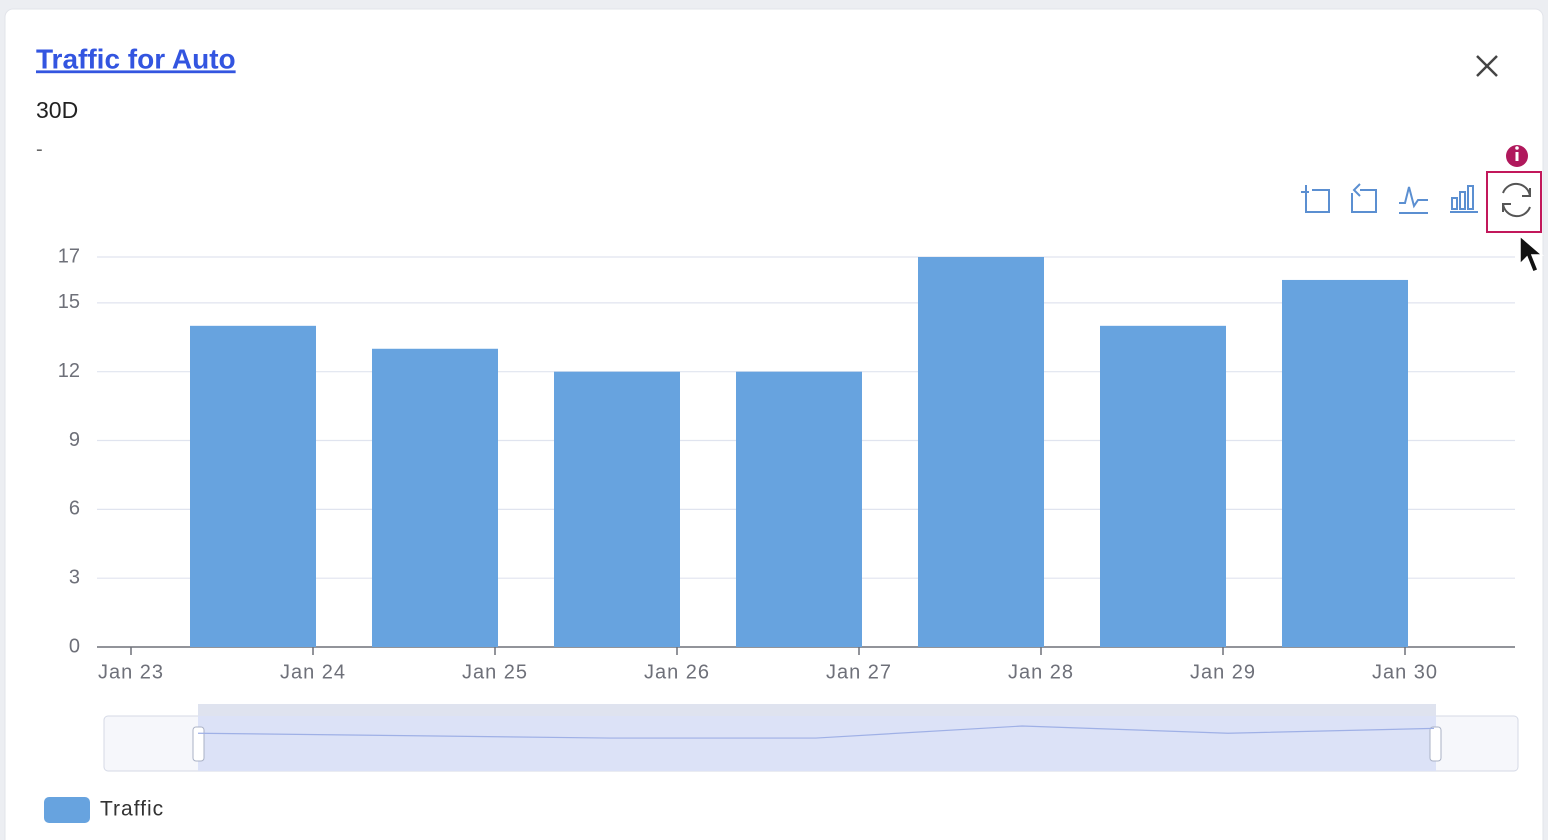 This screenshot has height=840, width=1548. Describe the element at coordinates (74, 646) in the screenshot. I see `y-tick-label: 0` at that location.